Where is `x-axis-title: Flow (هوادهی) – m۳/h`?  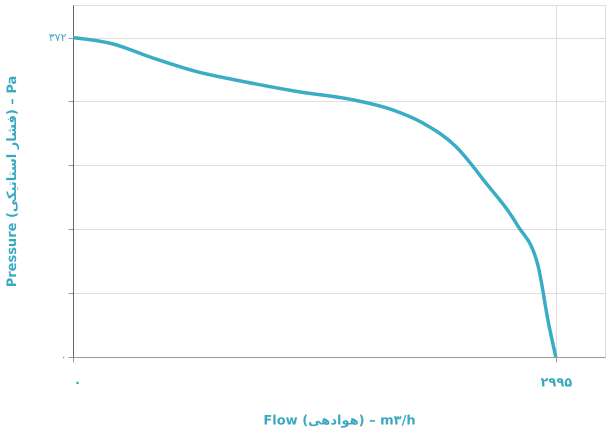
x-axis-title: Flow (هوادهی) – m۳/h is located at coordinates (339, 421).